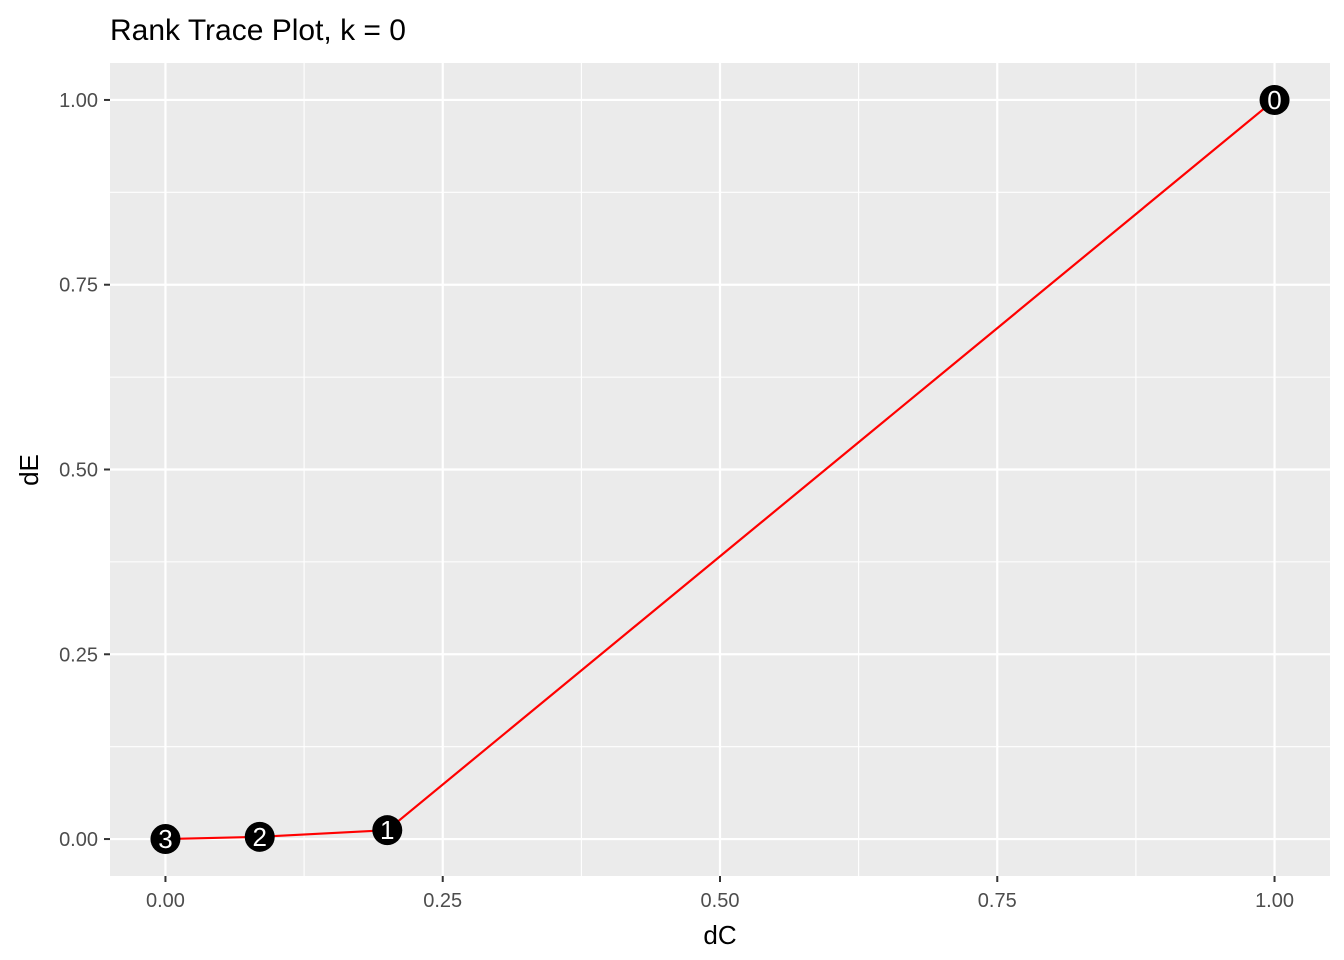 This screenshot has width=1344, height=960. I want to click on x-tick-labels: 0.00 0.25 0.50 0.75 1.00, so click(720, 901).